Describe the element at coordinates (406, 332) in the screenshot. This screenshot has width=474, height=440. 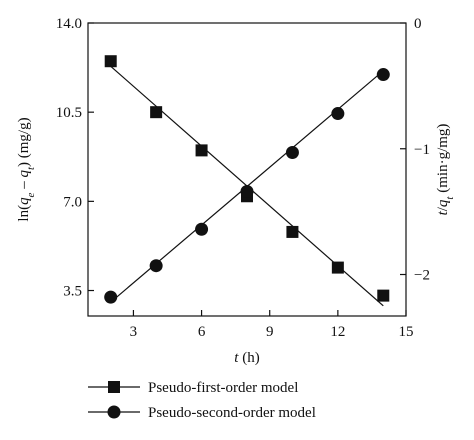
I see `x-tick-label-4: 15` at that location.